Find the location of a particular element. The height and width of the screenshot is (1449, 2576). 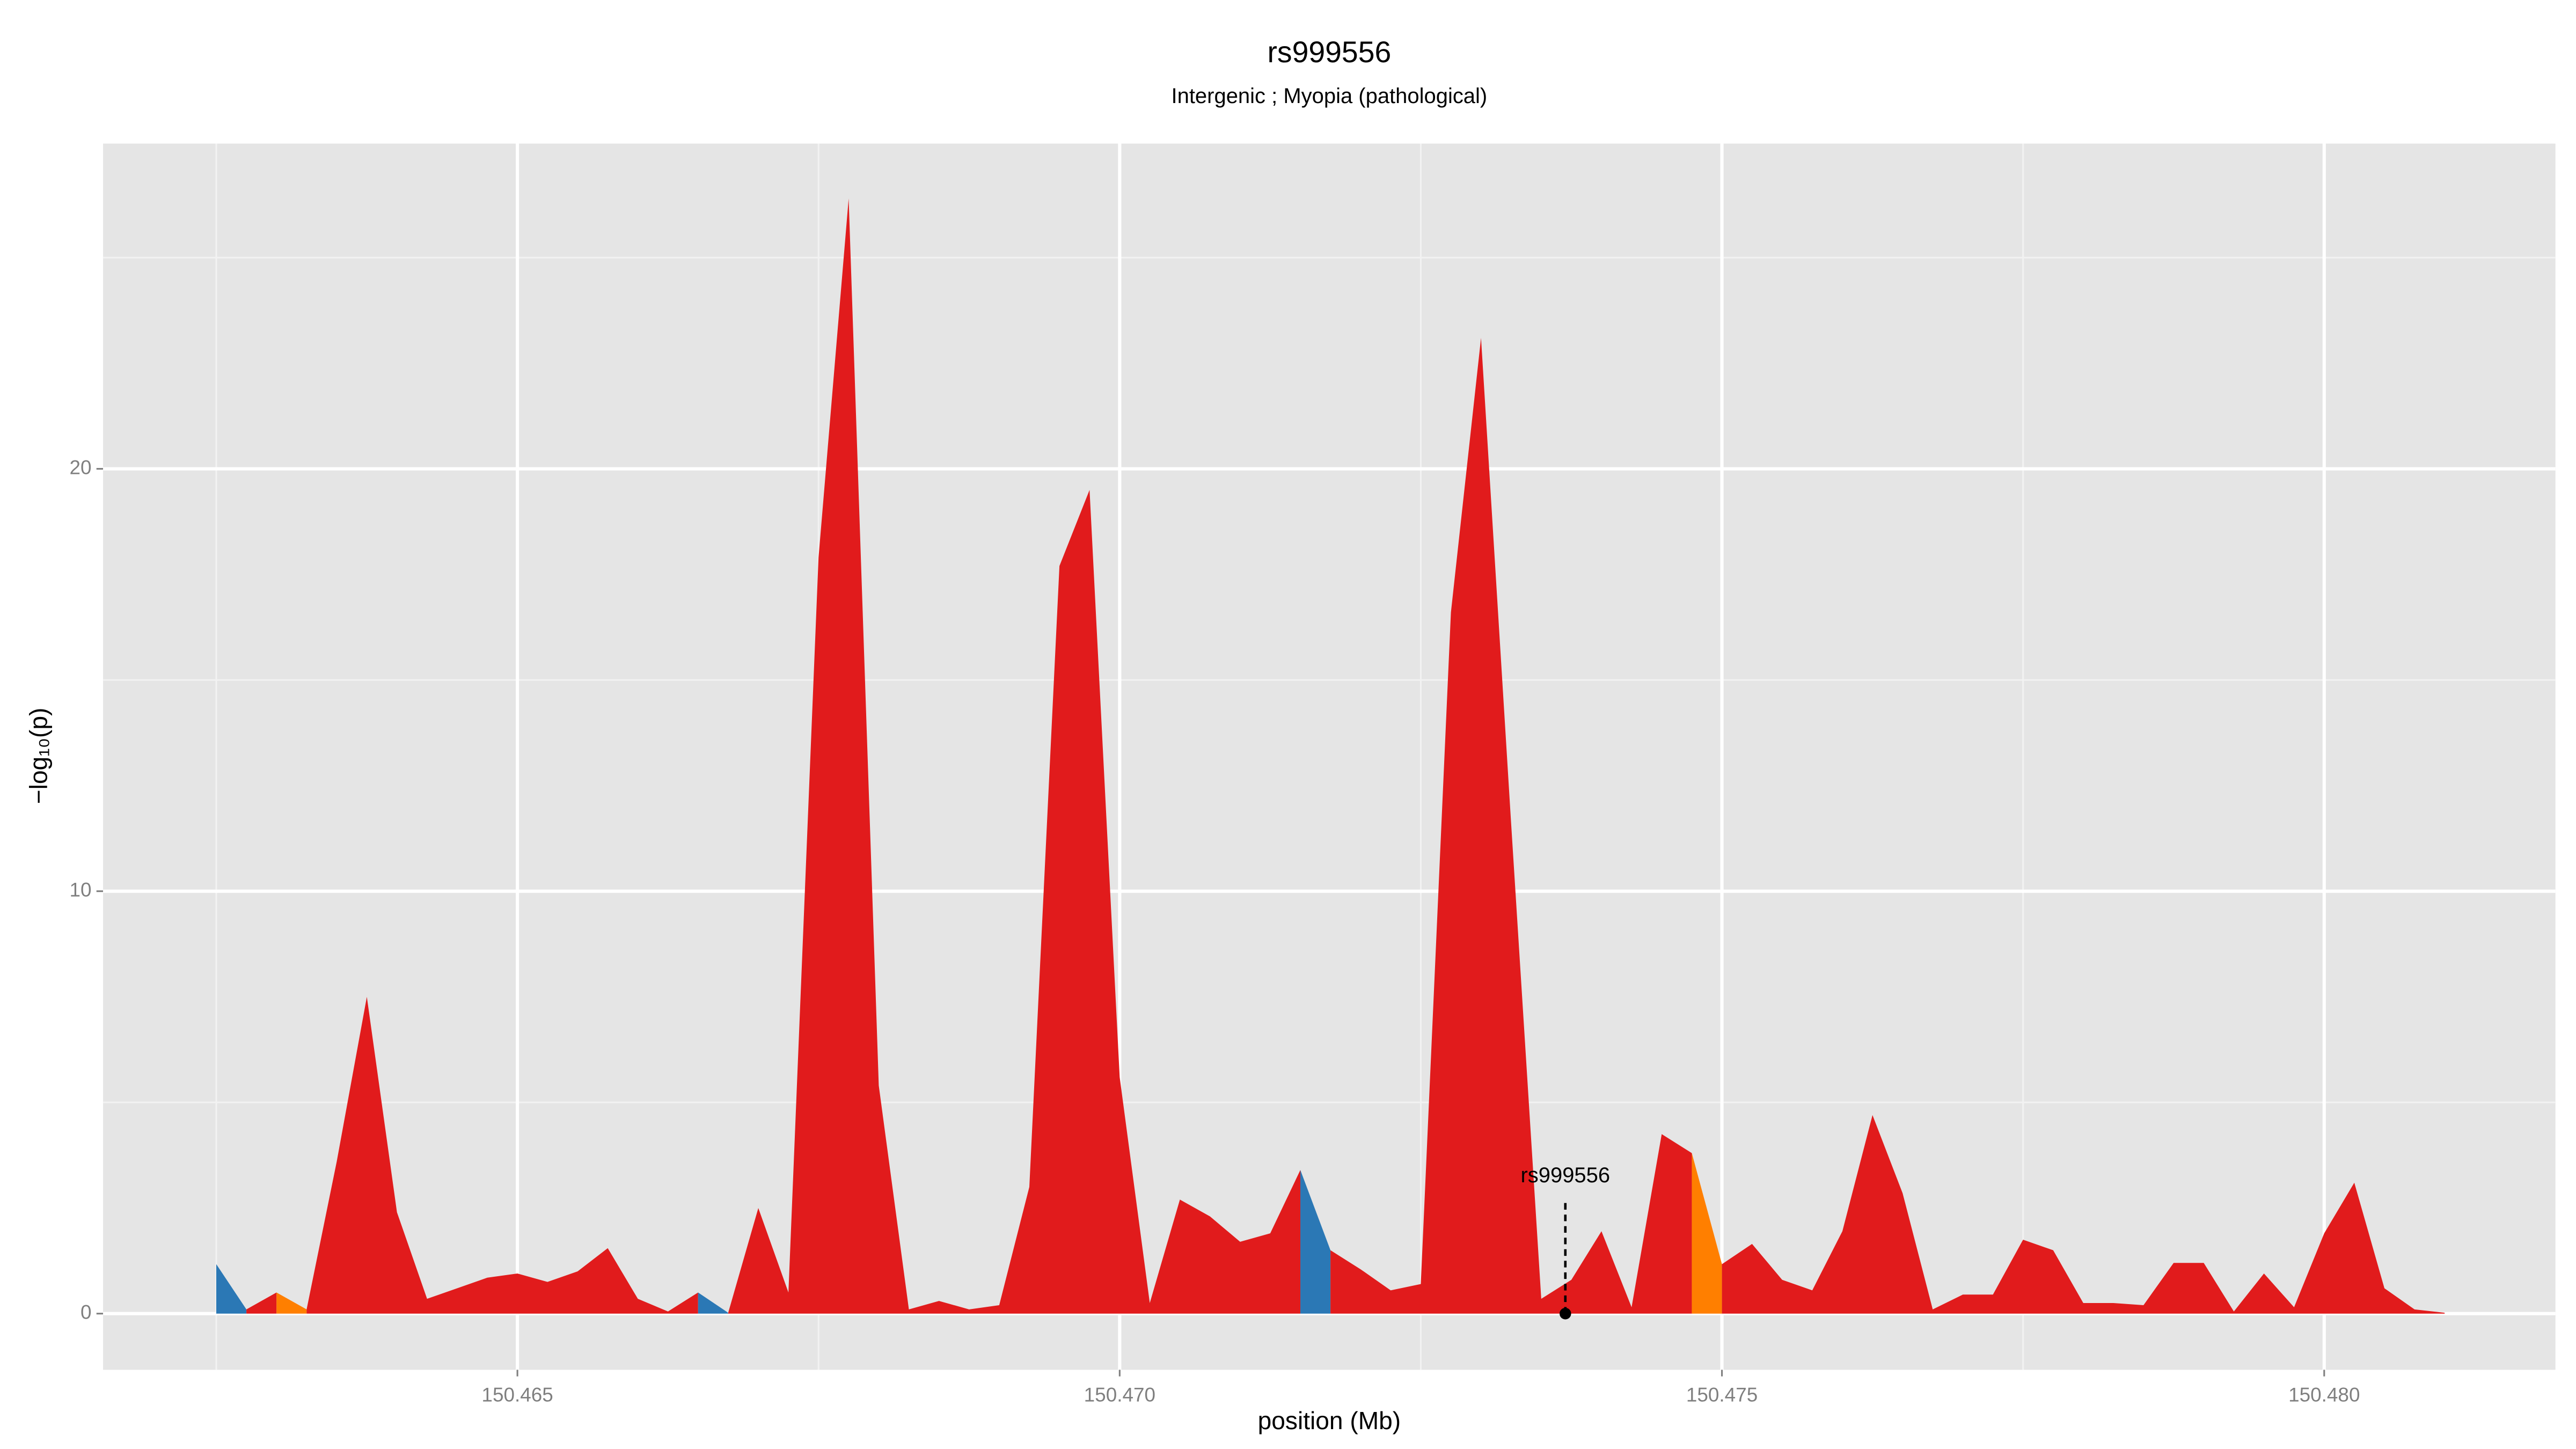

x-tick-label: 150.465 is located at coordinates (517, 1395).